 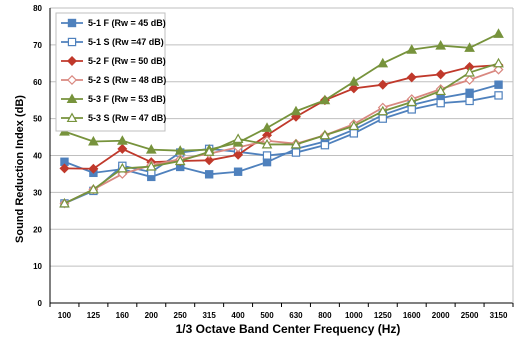 I want to click on x-tick-label: 2500, so click(x=470, y=315).